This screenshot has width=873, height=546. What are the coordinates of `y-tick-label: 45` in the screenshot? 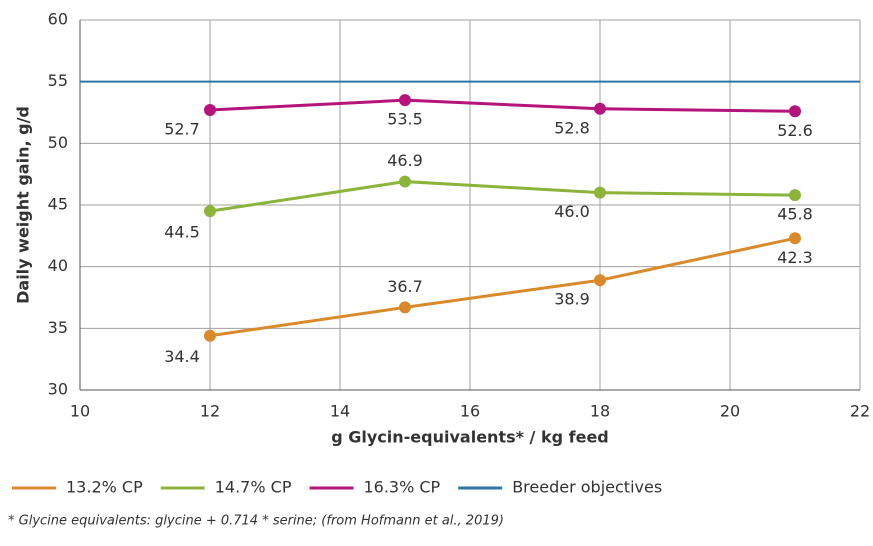 It's located at (58, 204).